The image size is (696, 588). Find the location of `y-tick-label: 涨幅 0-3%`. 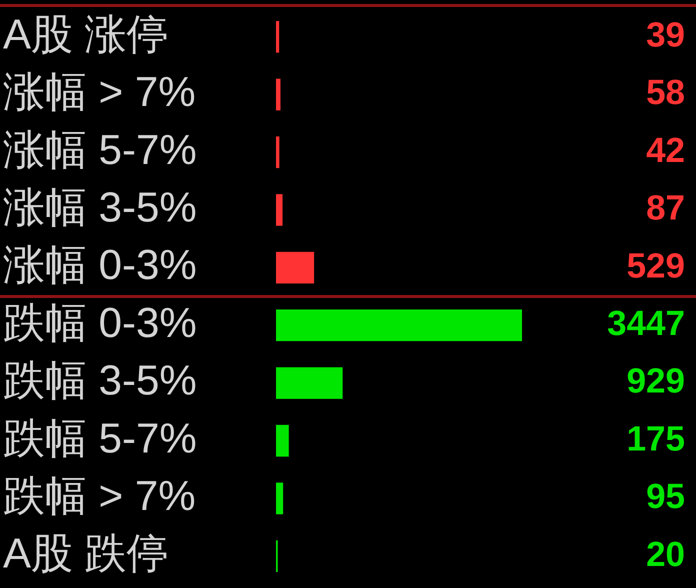

y-tick-label: 涨幅 0-3% is located at coordinates (100, 264).